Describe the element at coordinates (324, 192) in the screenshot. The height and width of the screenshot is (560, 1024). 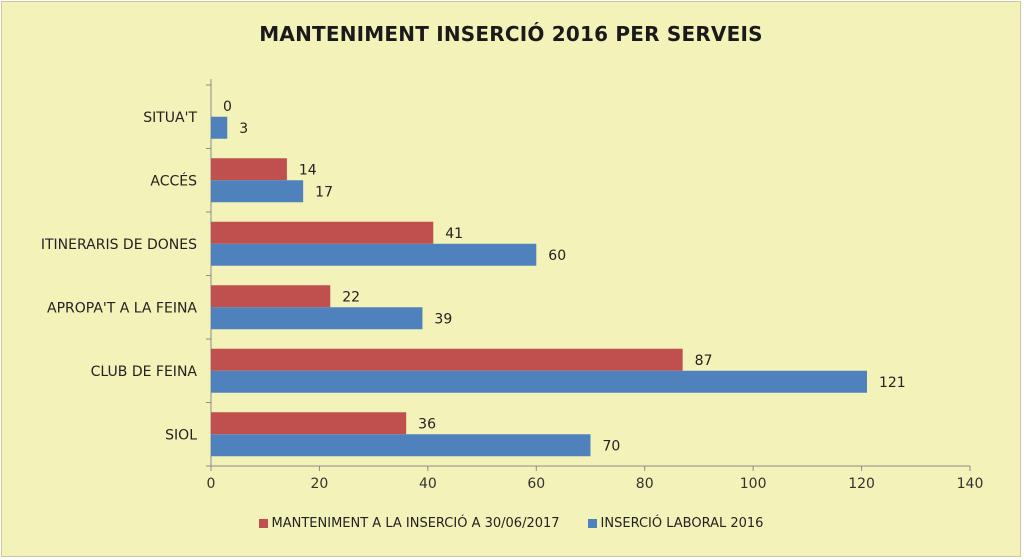
I see `data-label: 17` at that location.